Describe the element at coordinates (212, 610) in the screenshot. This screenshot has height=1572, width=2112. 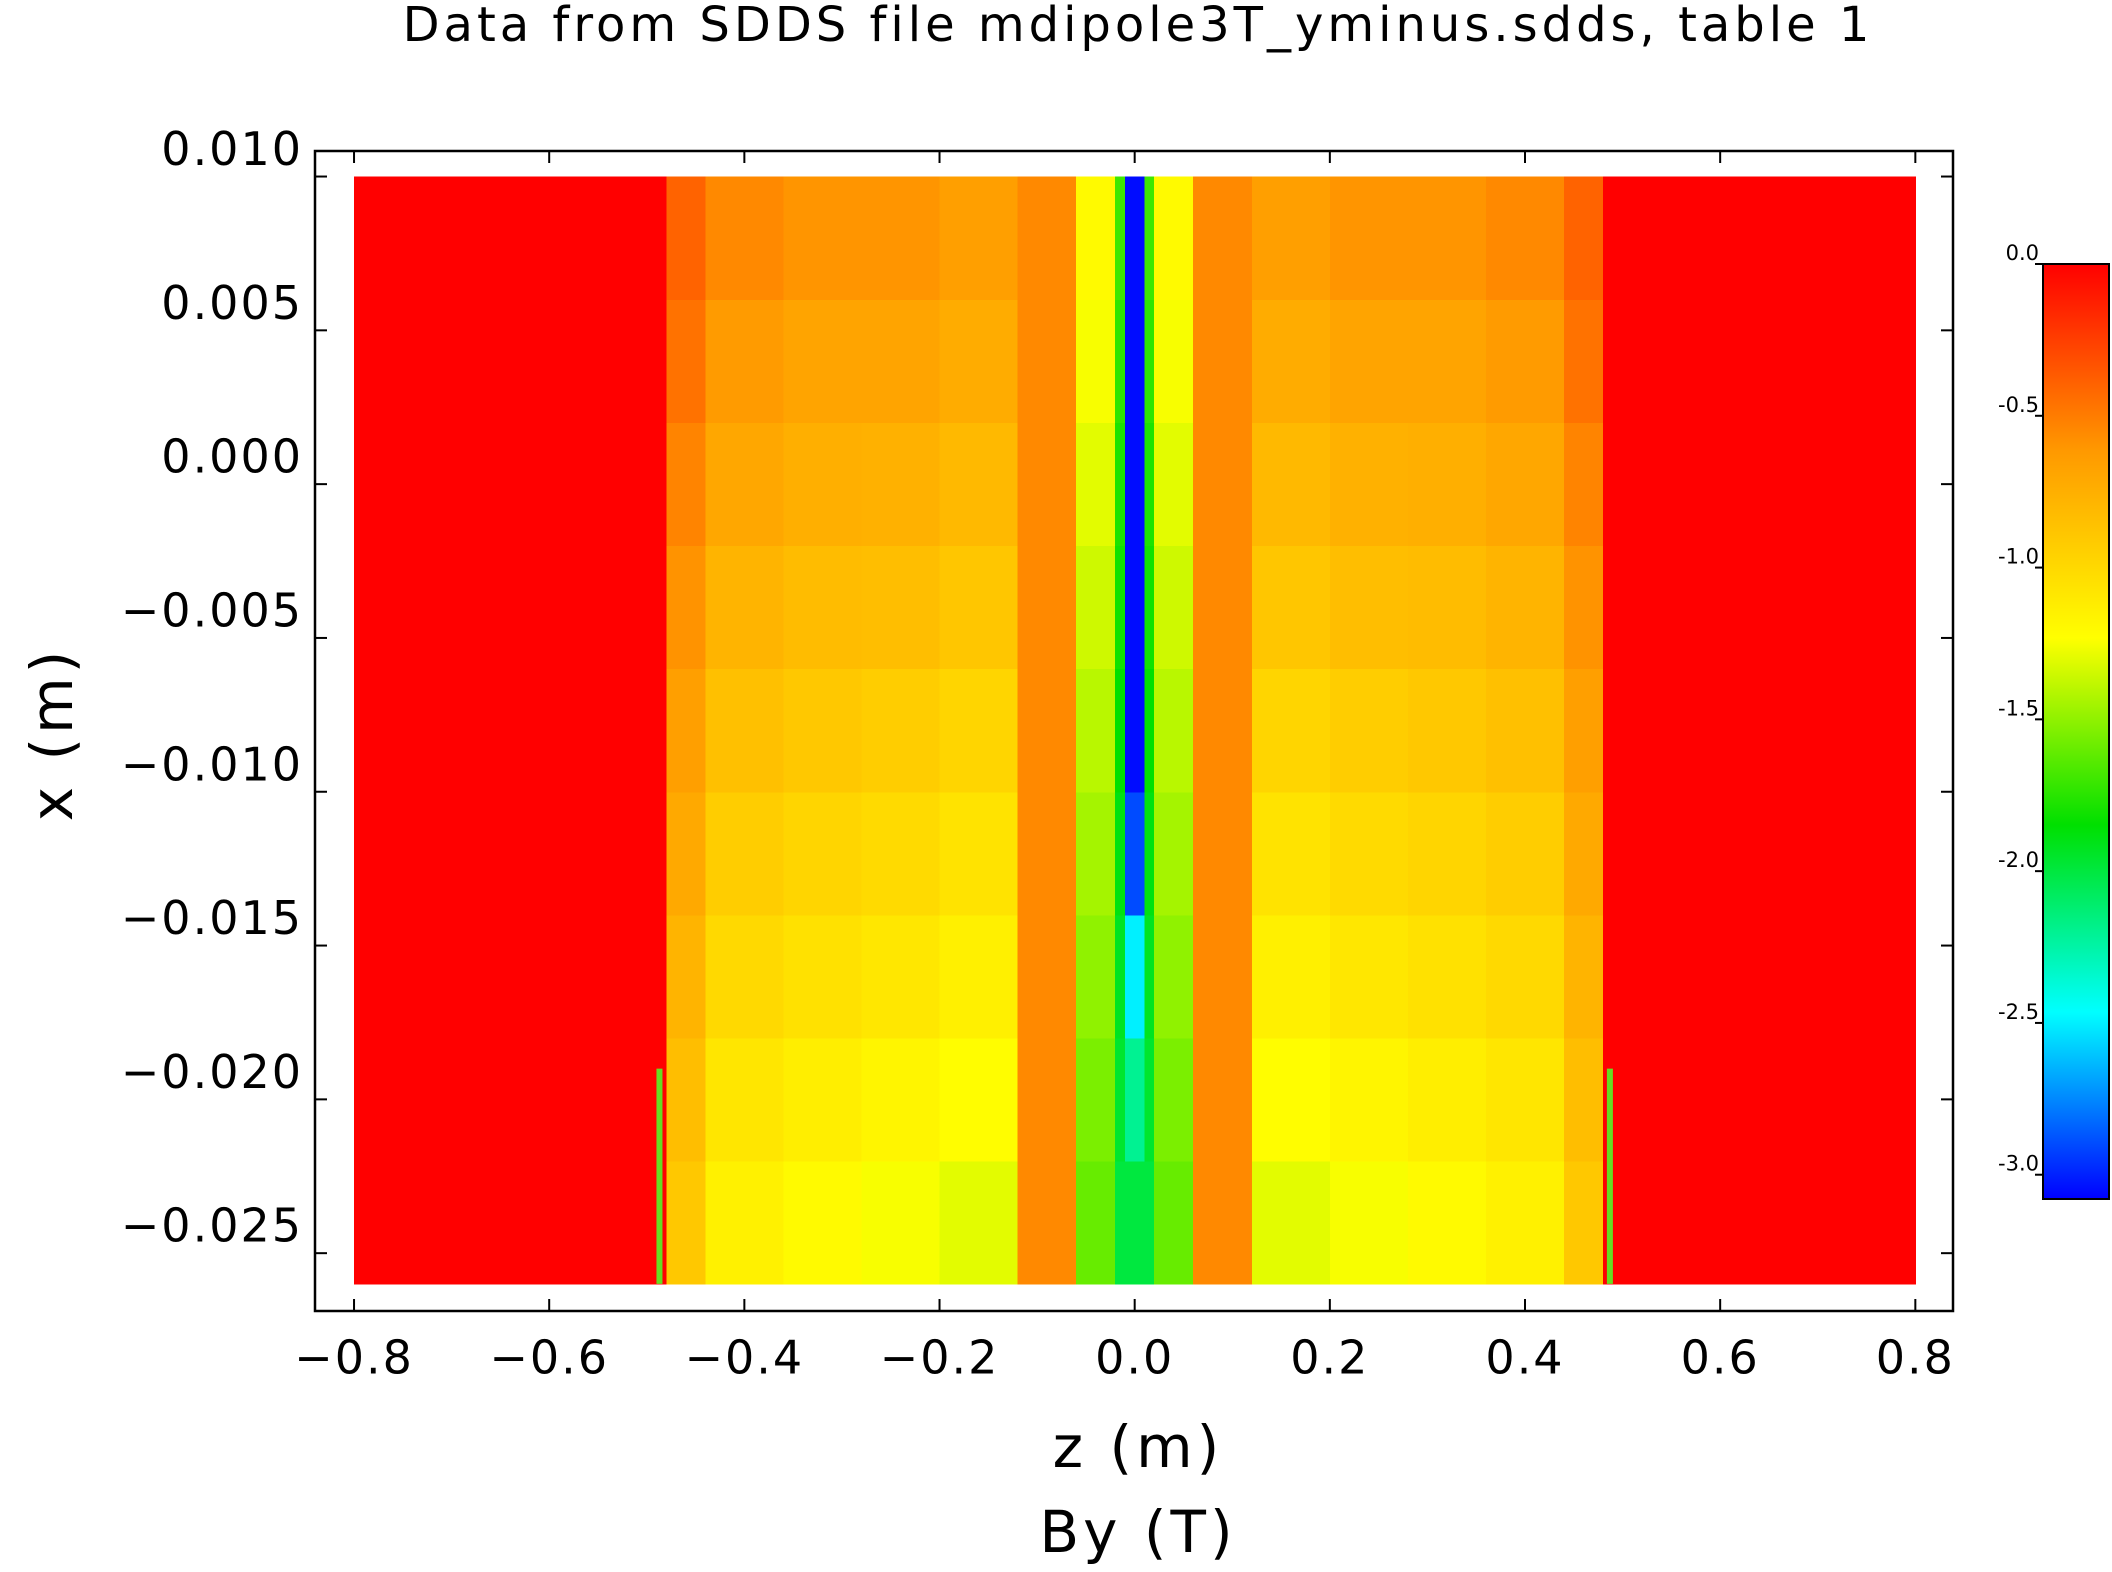
I see `y-tick-label: −0.005` at that location.